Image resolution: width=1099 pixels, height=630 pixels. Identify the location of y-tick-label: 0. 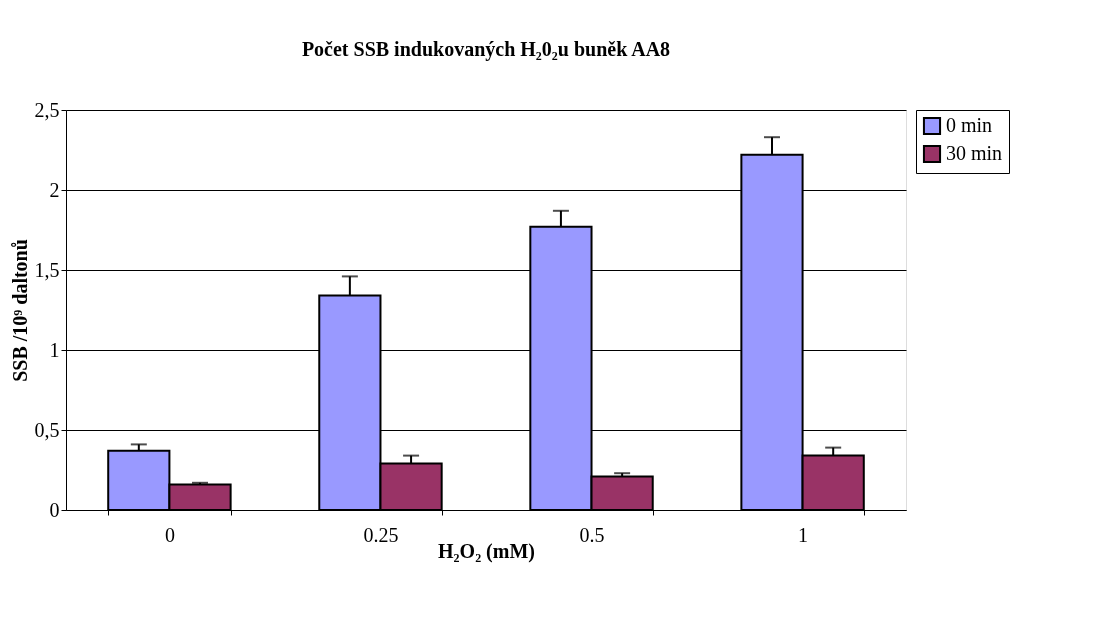
(54, 509).